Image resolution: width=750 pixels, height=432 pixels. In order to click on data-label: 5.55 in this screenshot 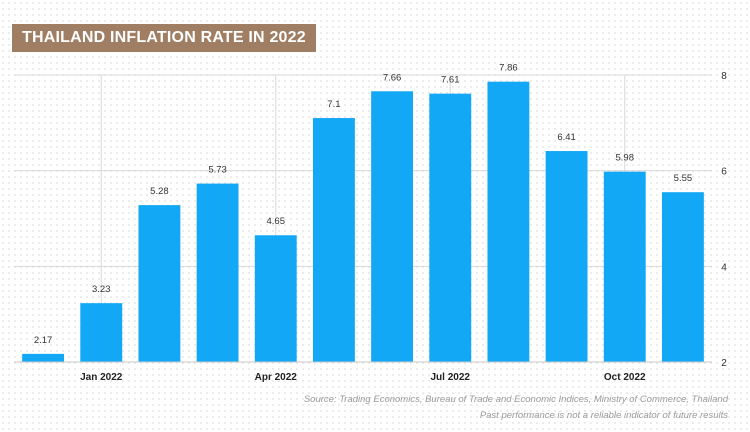, I will do `click(683, 178)`.